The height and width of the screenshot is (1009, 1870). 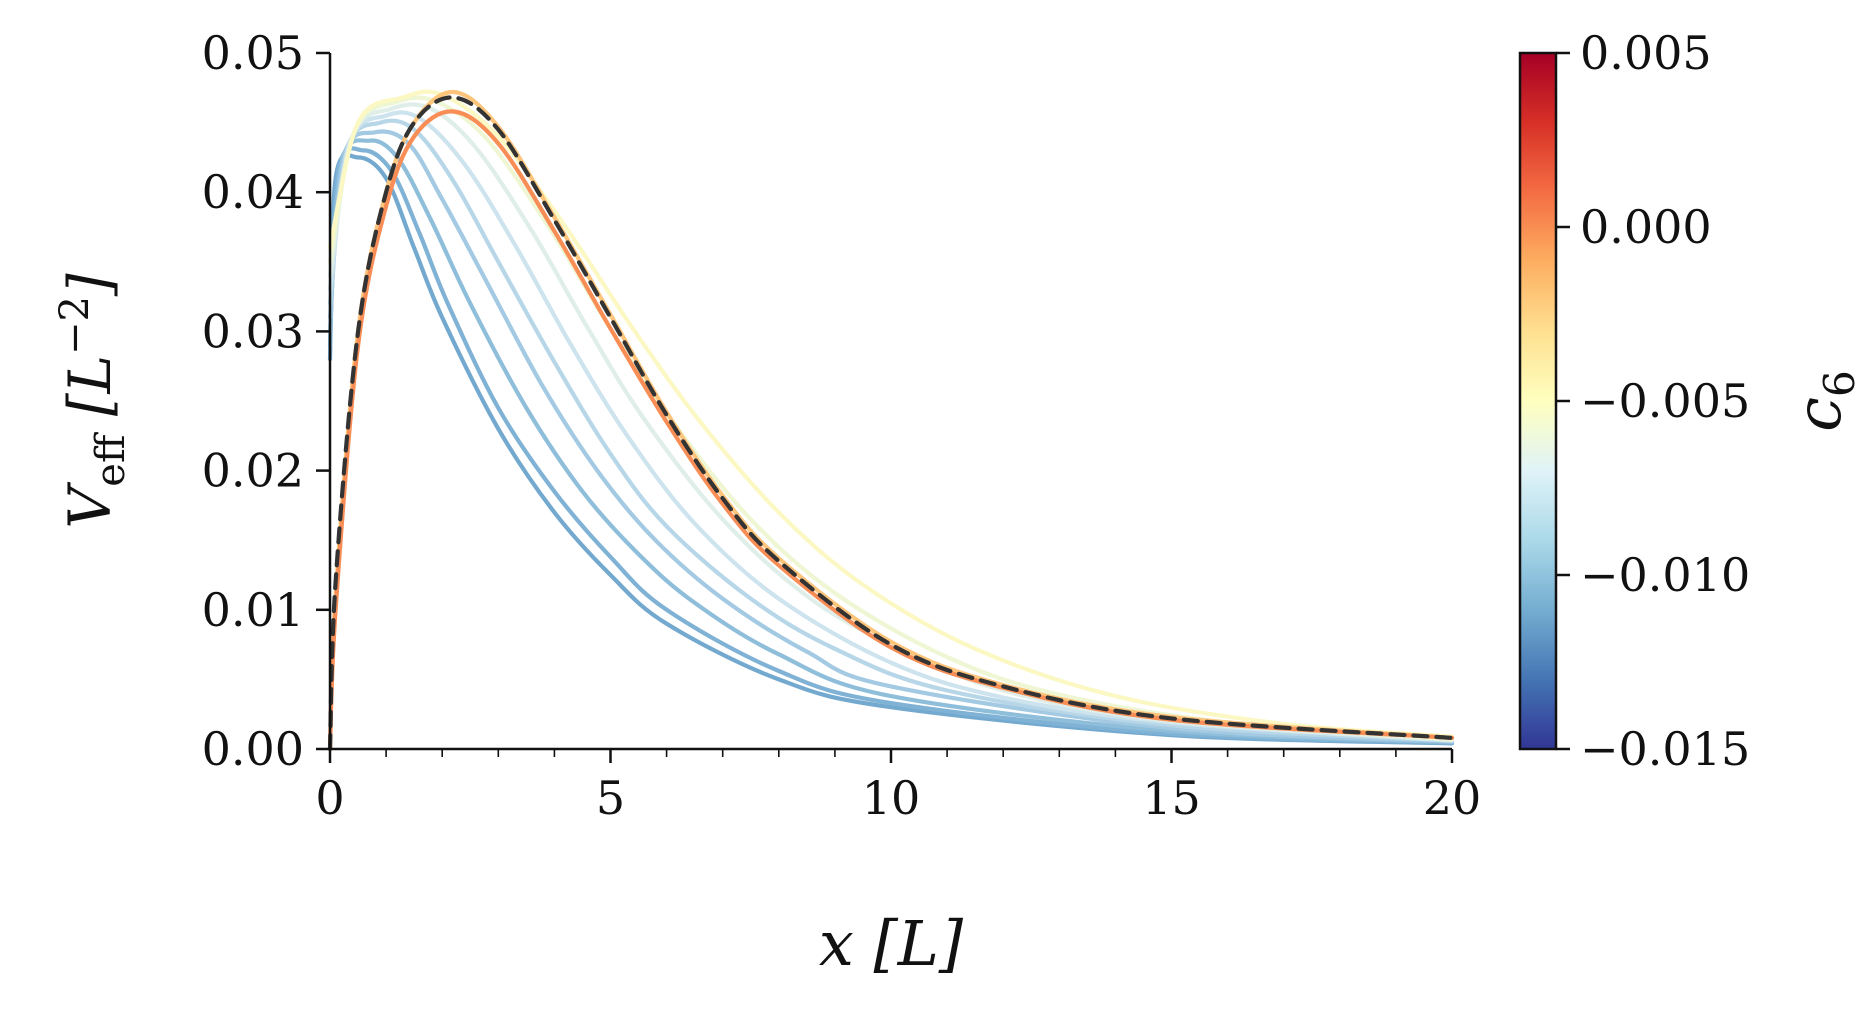 I want to click on colorbar: 0.005 0.000 −0.005 −0.010 −0.015, so click(x=1634, y=401).